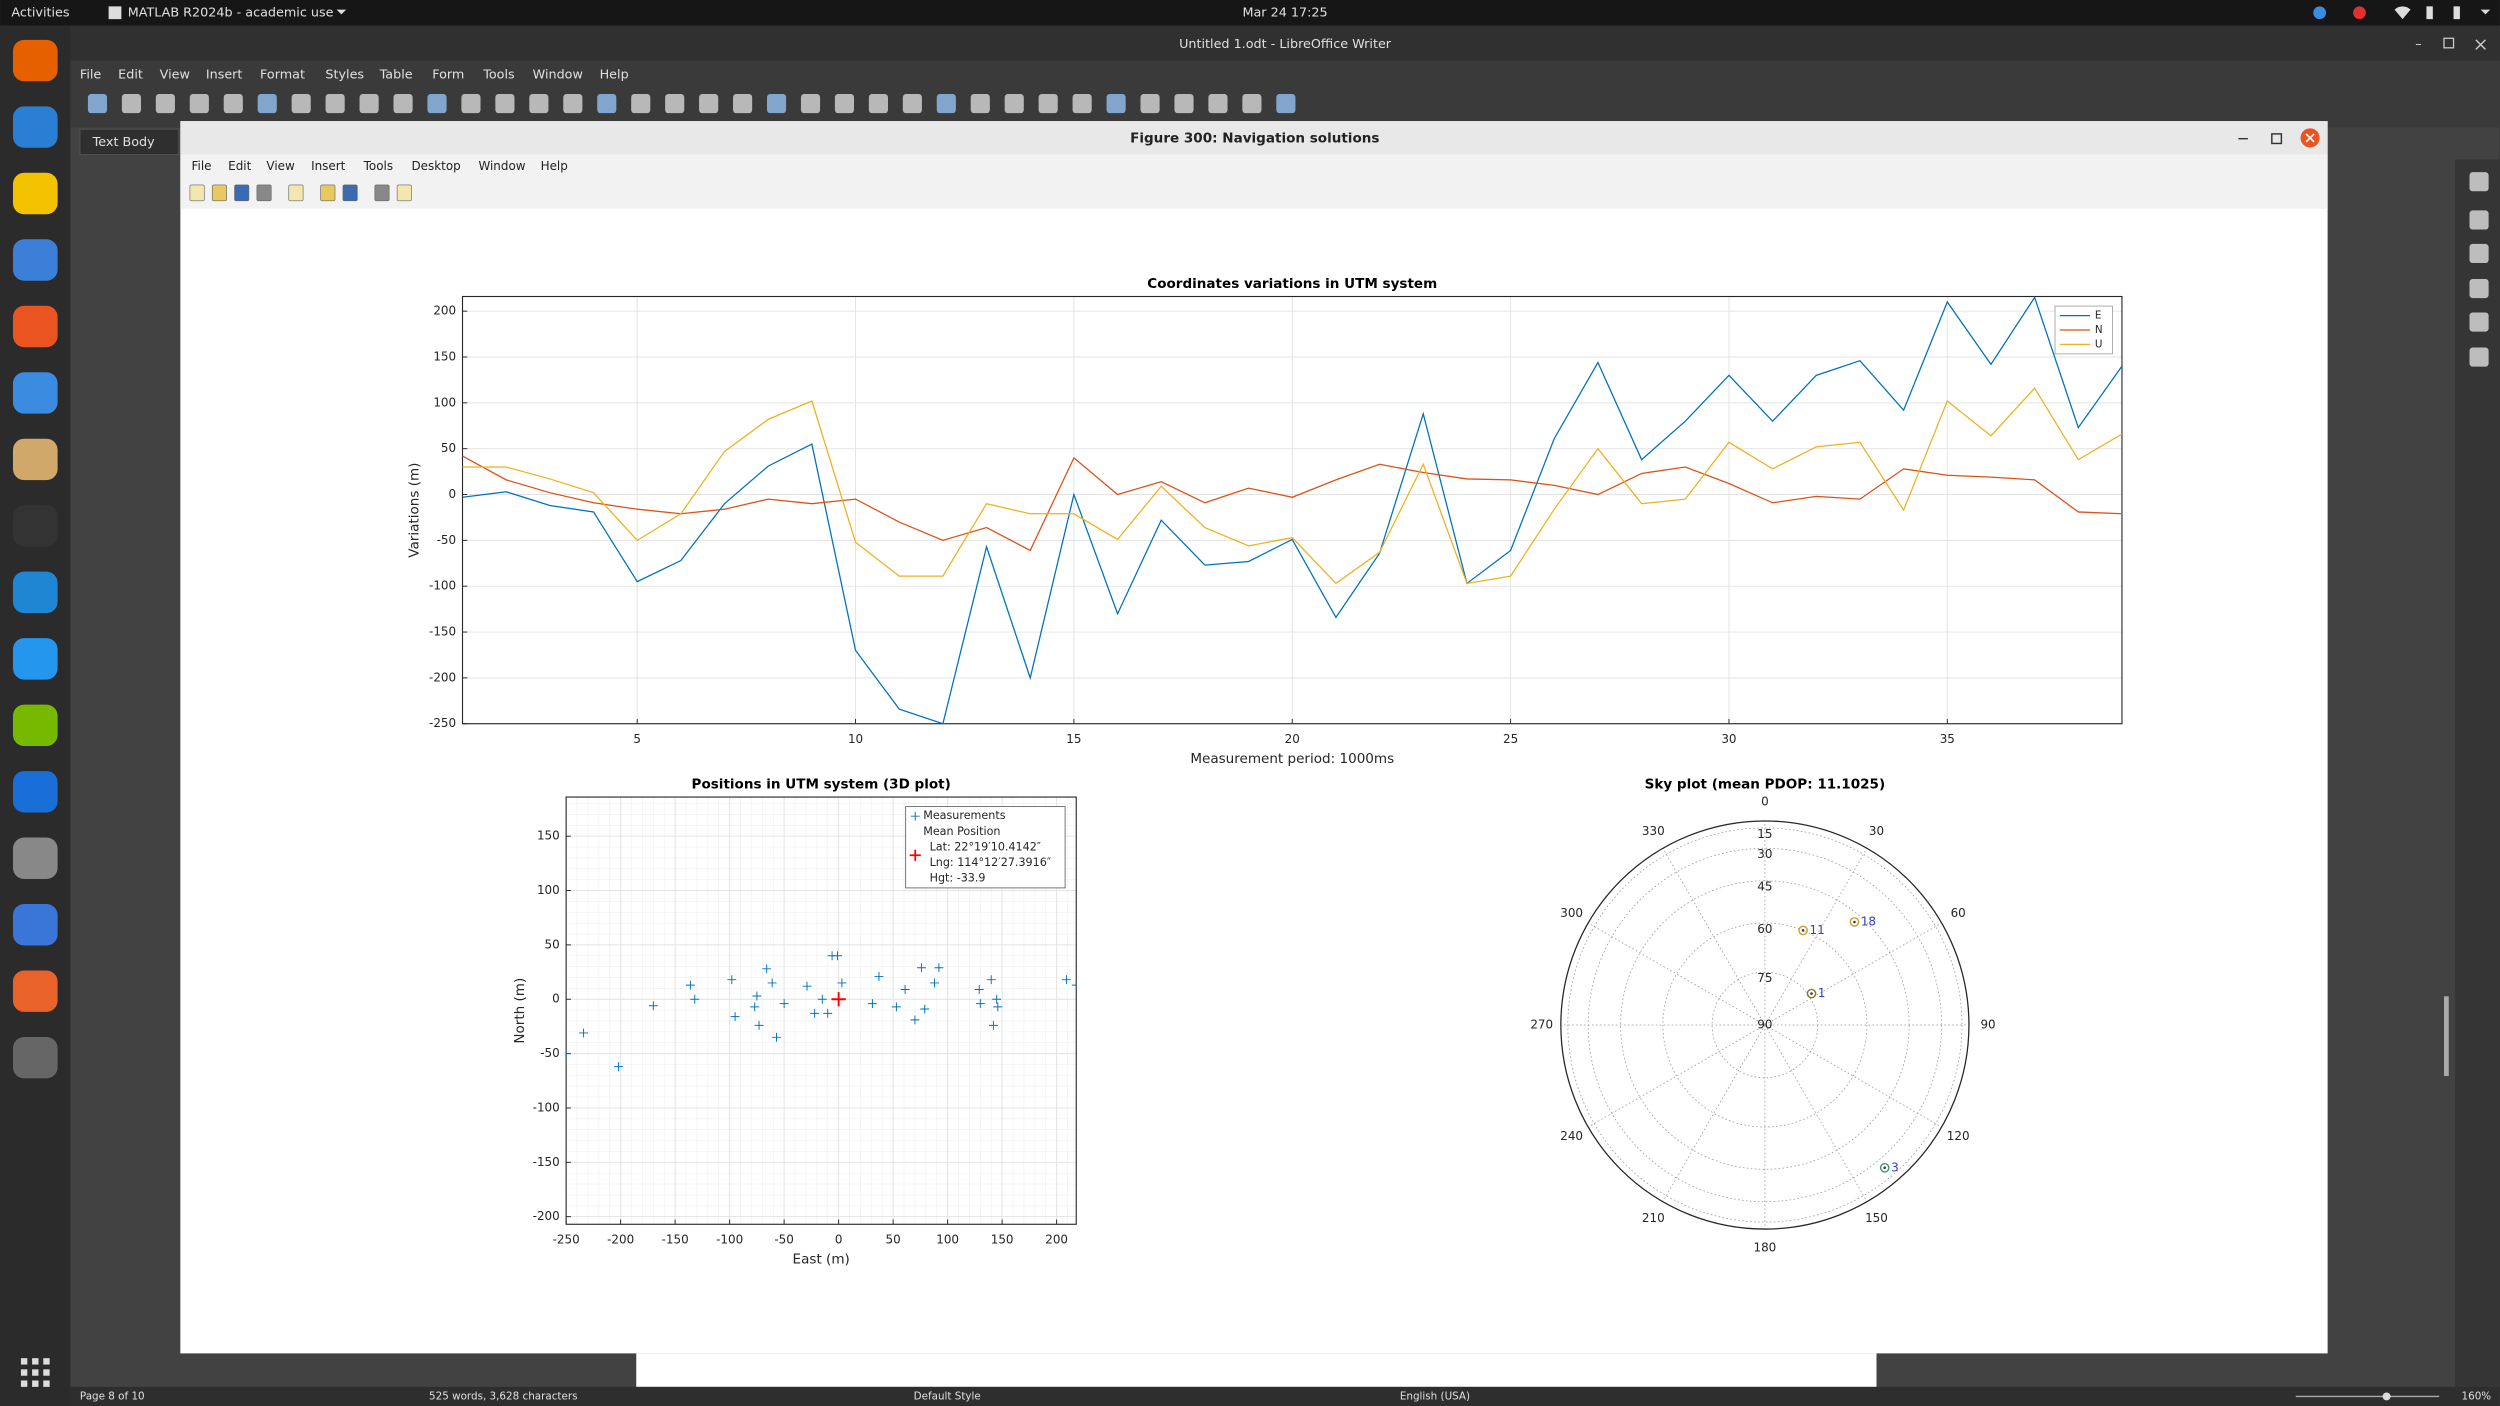  Describe the element at coordinates (2456, 13) in the screenshot. I see `battery-icon` at that location.